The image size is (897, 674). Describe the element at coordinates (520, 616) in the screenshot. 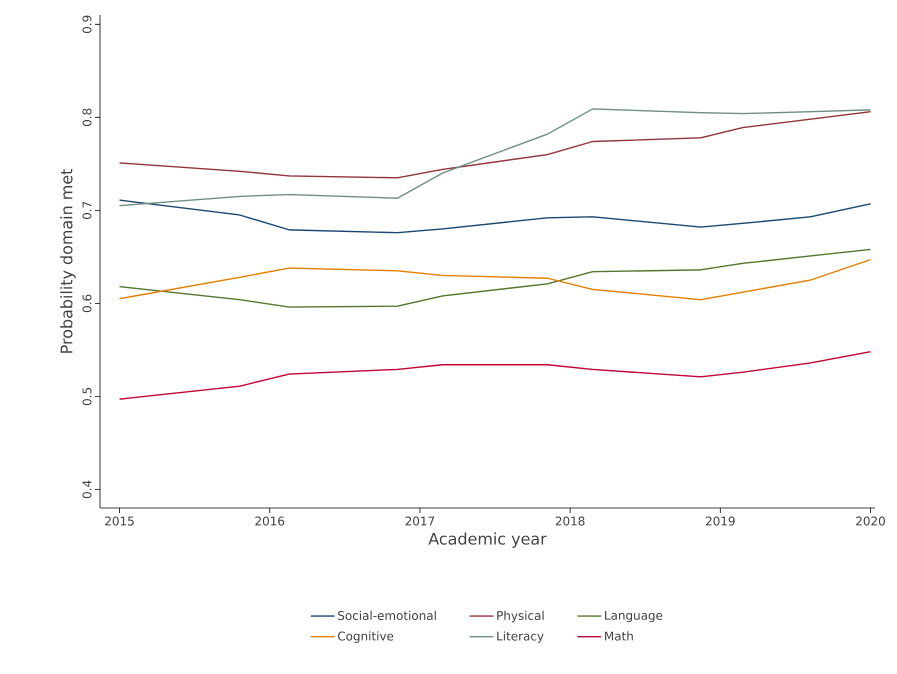

I see `legend-label: Physical` at that location.